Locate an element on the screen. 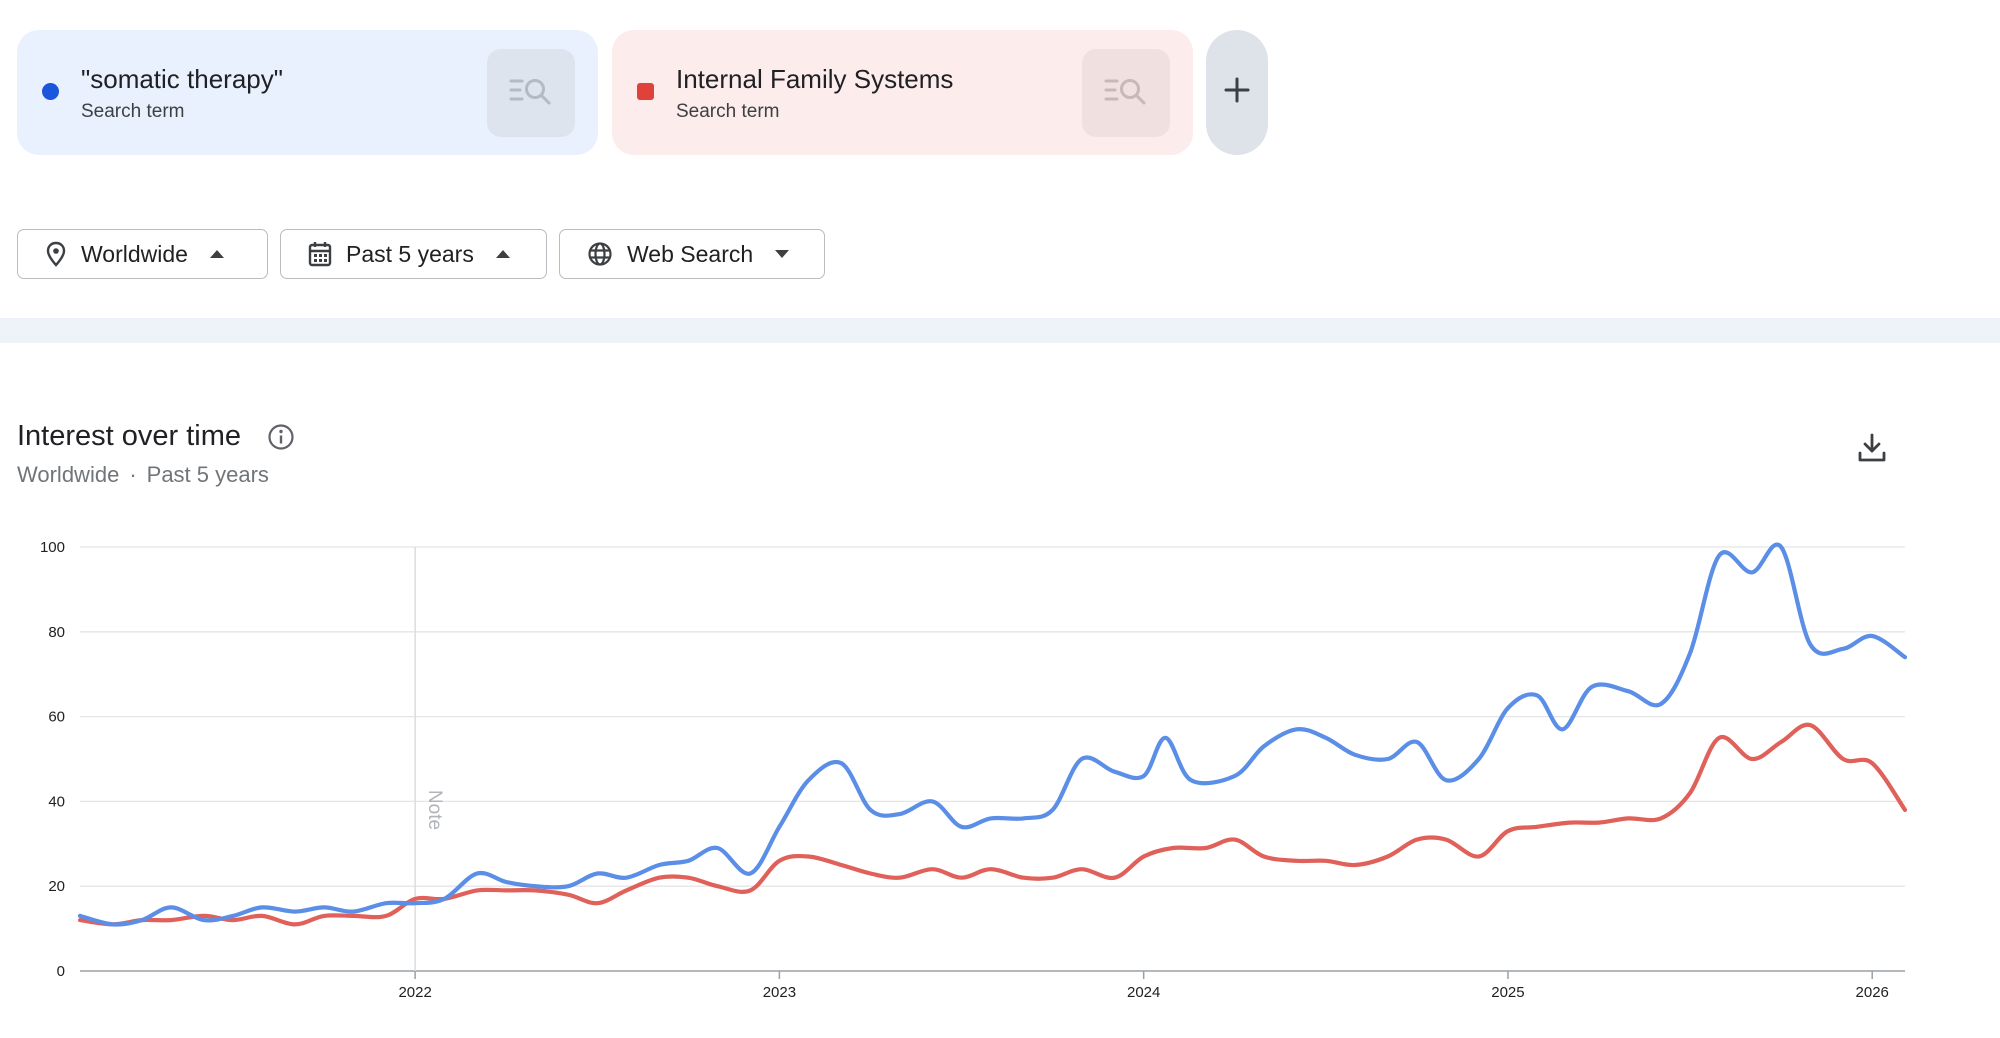 The height and width of the screenshot is (1038, 2000). search-term-card-internal-family-systems: Internal Family Systems Search term is located at coordinates (902, 92).